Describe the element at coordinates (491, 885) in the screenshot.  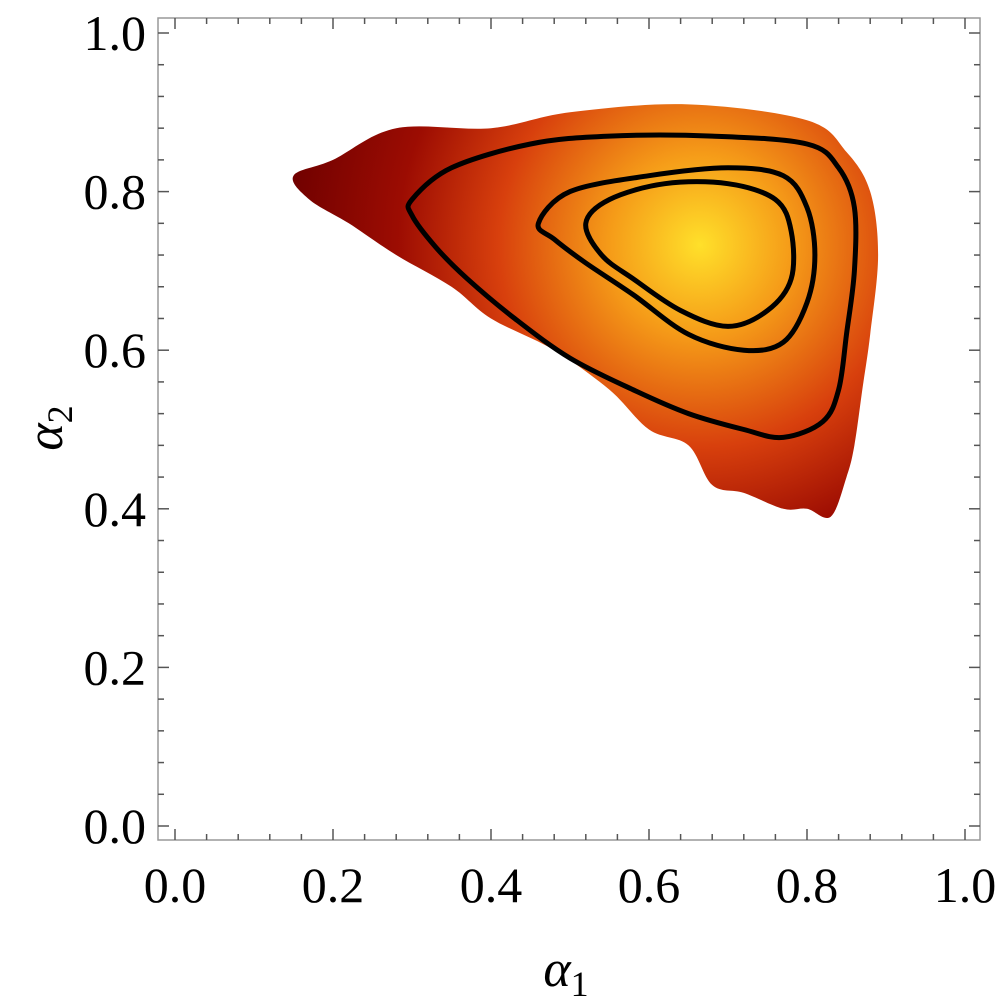
I see `x-tick-label: 0.4` at that location.